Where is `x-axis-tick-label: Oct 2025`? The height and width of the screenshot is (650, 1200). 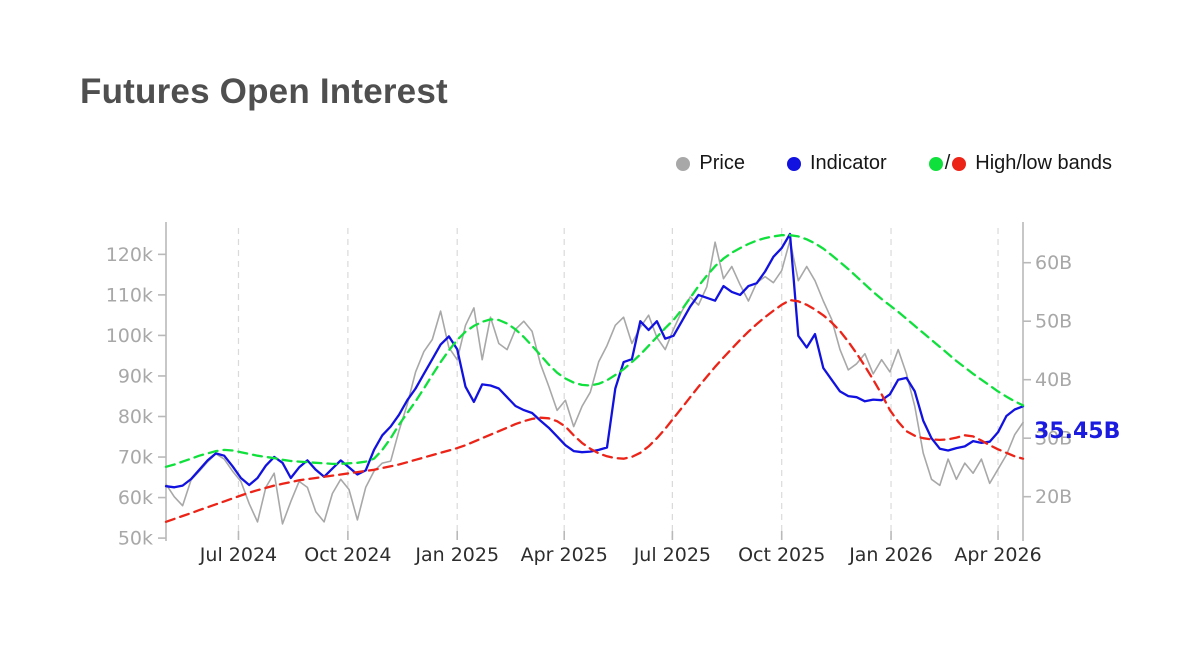
x-axis-tick-label: Oct 2025 is located at coordinates (781, 555).